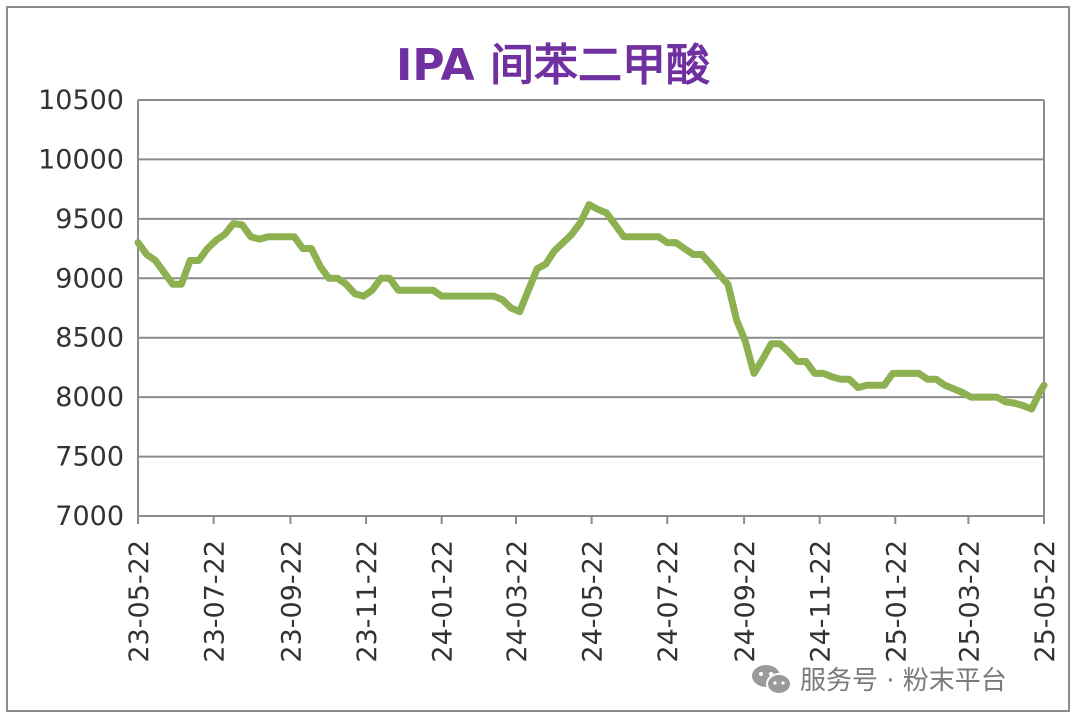 Image resolution: width=1080 pixels, height=721 pixels. Describe the element at coordinates (517, 601) in the screenshot. I see `x-tick-label: 24-03-22` at that location.